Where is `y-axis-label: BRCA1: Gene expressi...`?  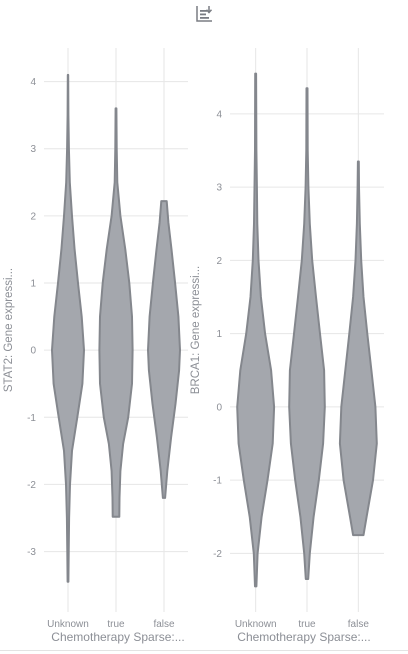 y-axis-label: BRCA1: Gene expressi... is located at coordinates (196, 330).